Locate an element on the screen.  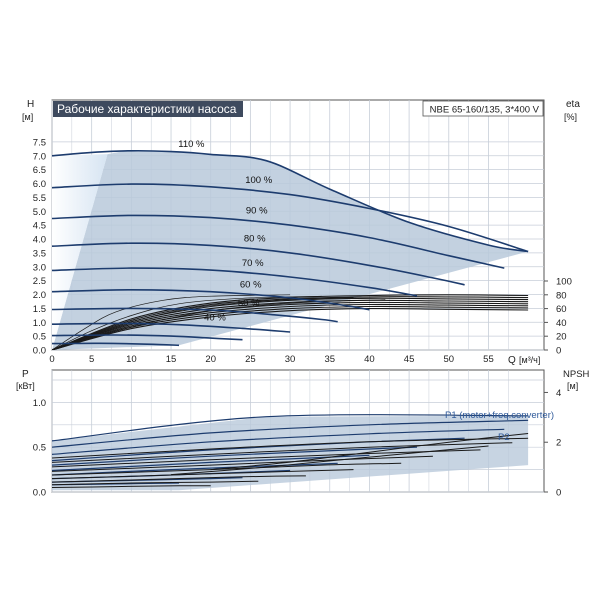
head-curve-label: 80 % is located at coordinates (255, 238).